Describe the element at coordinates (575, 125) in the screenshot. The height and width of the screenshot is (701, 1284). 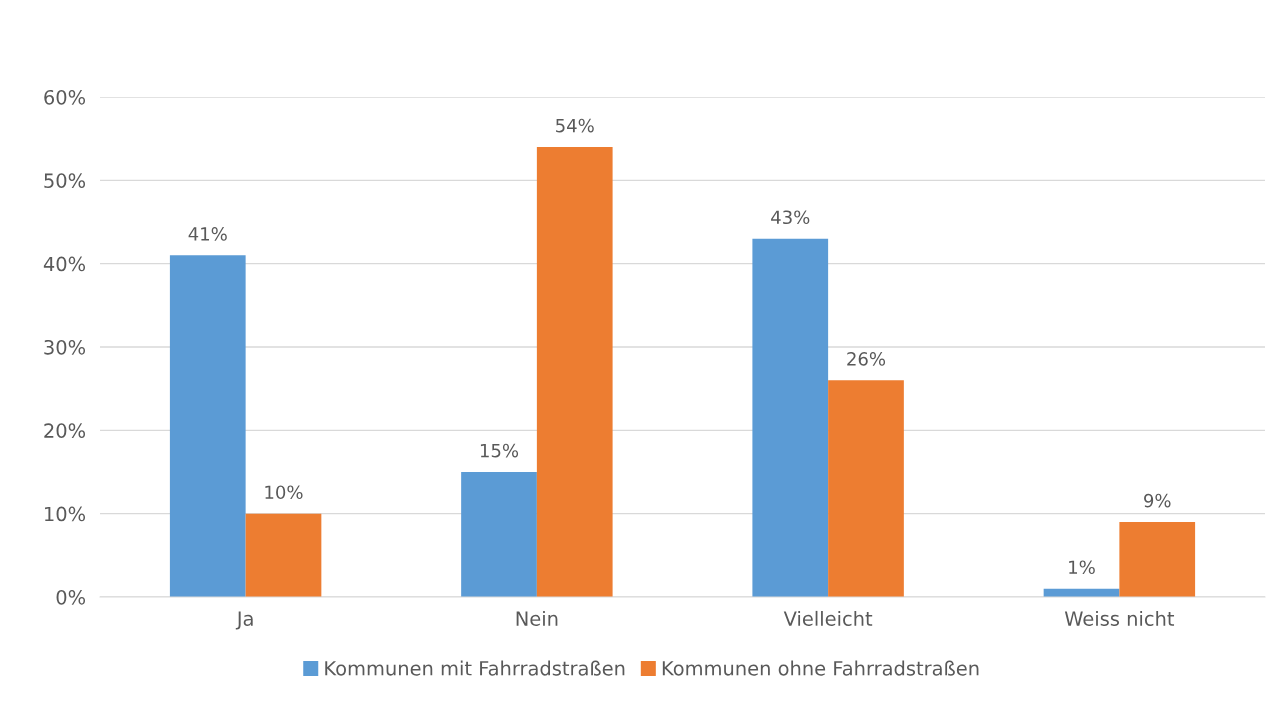
I see `data-label: 54%` at that location.